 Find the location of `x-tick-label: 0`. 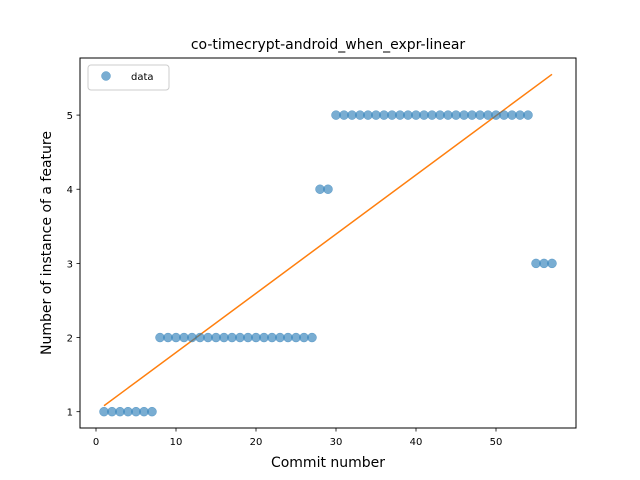

x-tick-label: 0 is located at coordinates (96, 442).